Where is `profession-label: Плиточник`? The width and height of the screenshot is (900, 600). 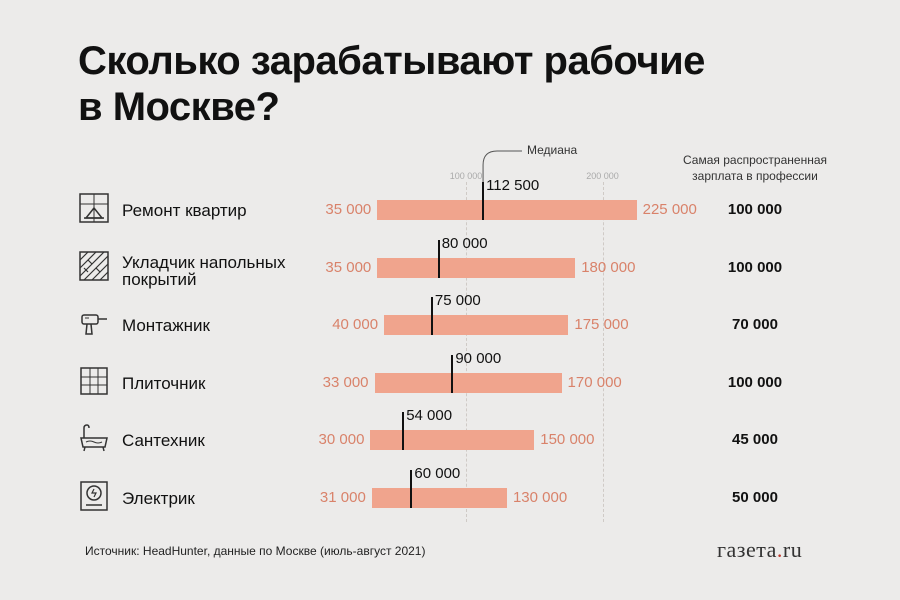
profession-label: Плиточник is located at coordinates (164, 383).